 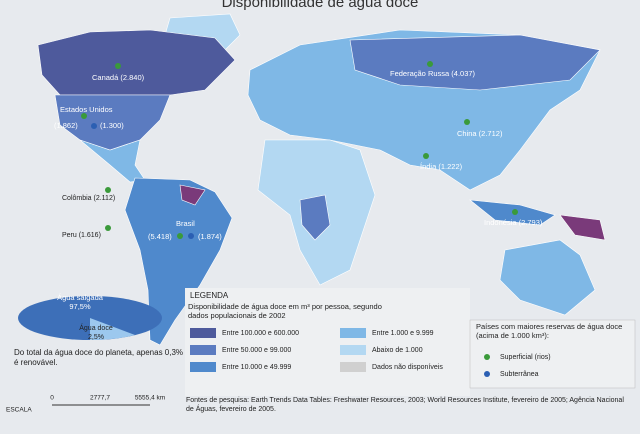 What do you see at coordinates (66, 125) in the screenshot?
I see `country-label: (1.862)` at bounding box center [66, 125].